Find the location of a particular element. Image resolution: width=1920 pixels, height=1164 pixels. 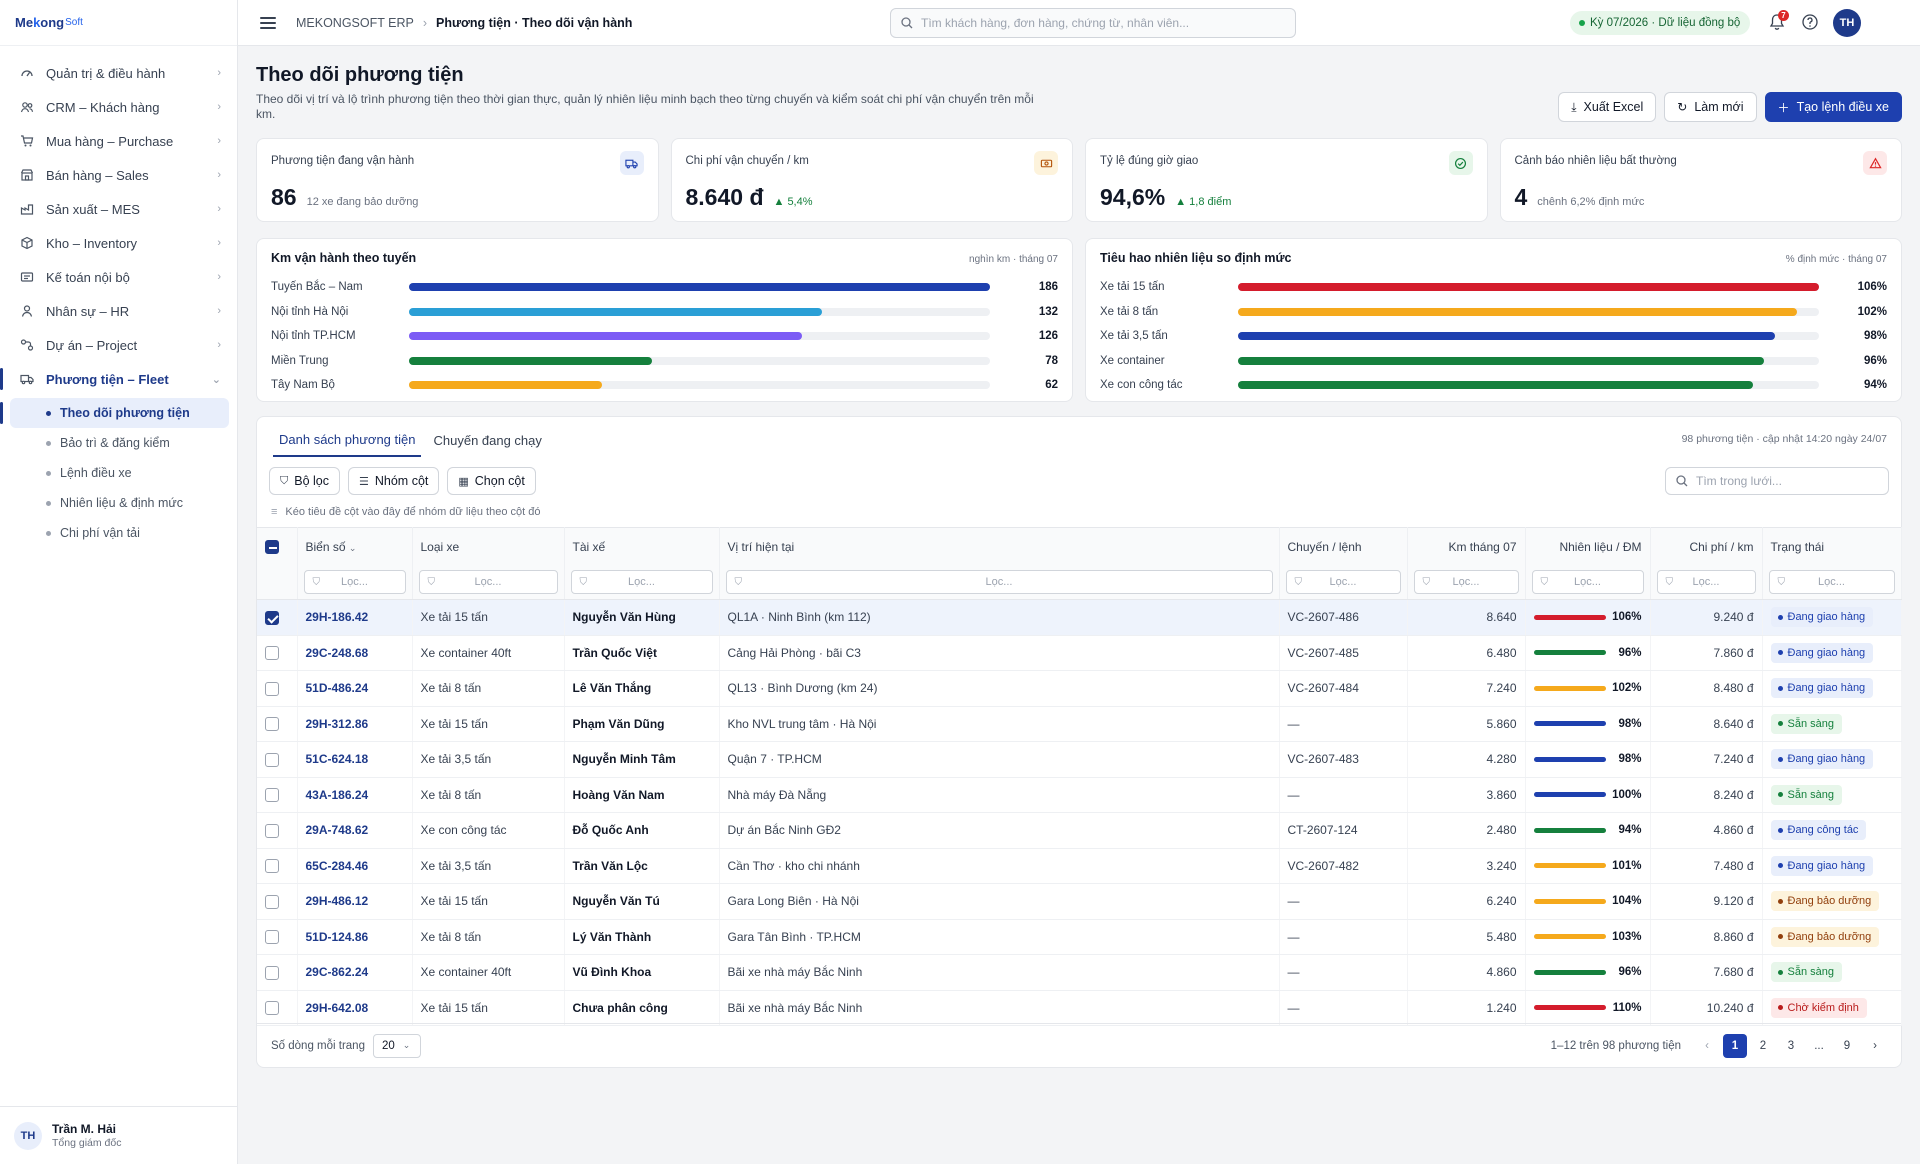

sidebar-item-10: Phương tiện – Fleet ⌄ is located at coordinates (114, 379).